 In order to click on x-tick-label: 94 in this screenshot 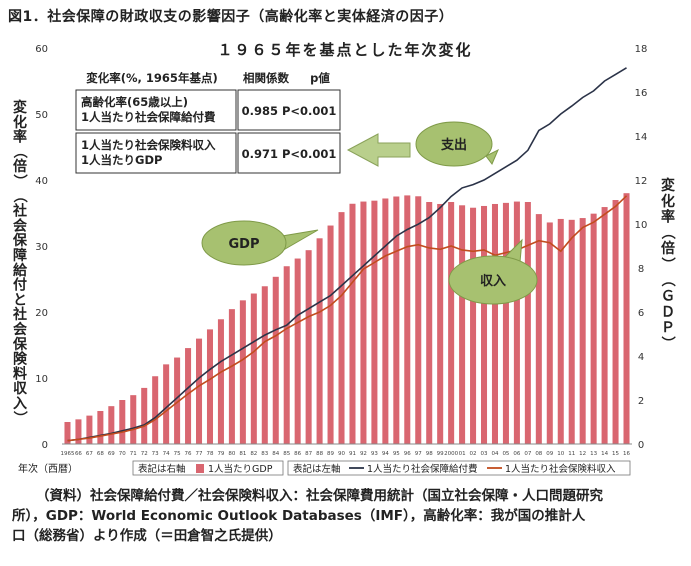, I will do `click(385, 454)`.